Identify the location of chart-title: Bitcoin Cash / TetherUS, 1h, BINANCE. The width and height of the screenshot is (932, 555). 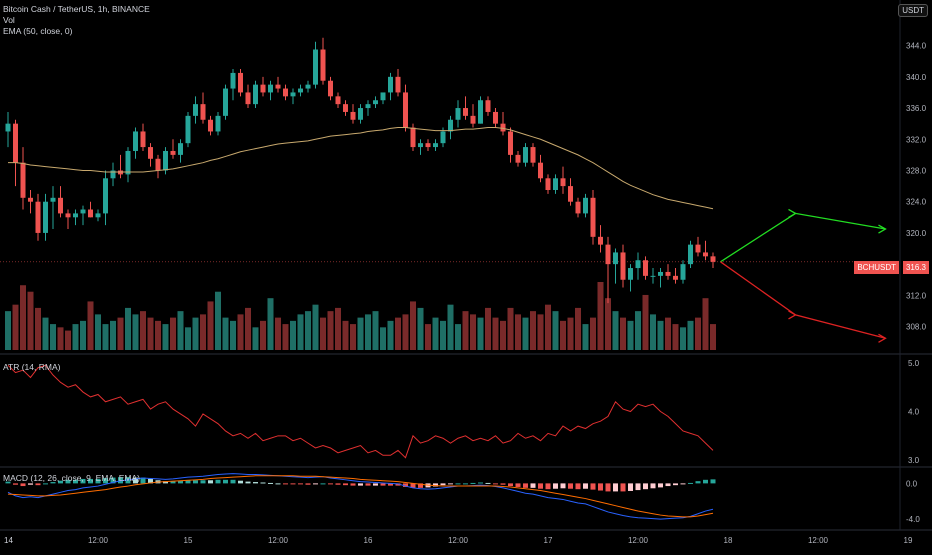
(76, 9).